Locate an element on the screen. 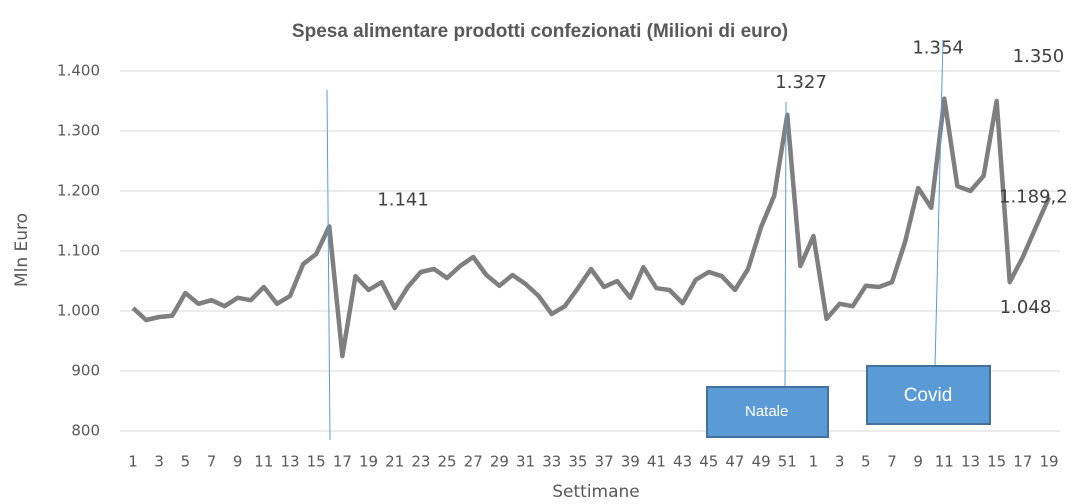  annotation-text: Natale is located at coordinates (766, 411).